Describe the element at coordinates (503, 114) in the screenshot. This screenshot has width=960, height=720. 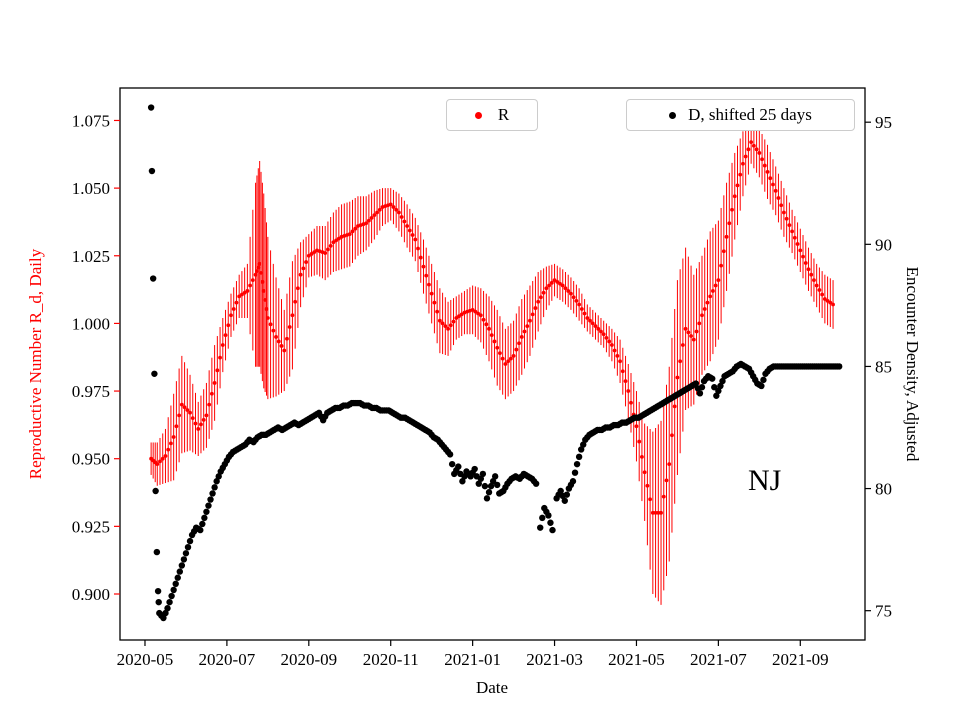
I see `legend-r-label: R` at that location.